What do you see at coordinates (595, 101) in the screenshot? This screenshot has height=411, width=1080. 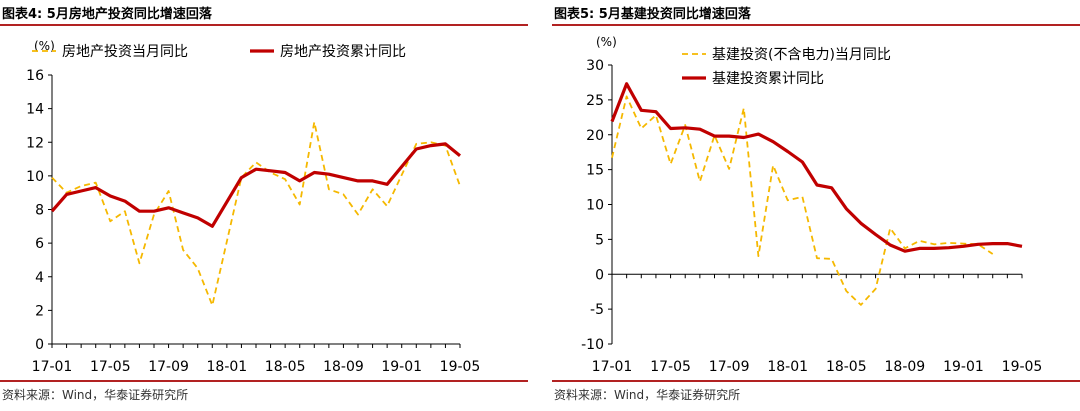 I see `y-tick-label: 25` at bounding box center [595, 101].